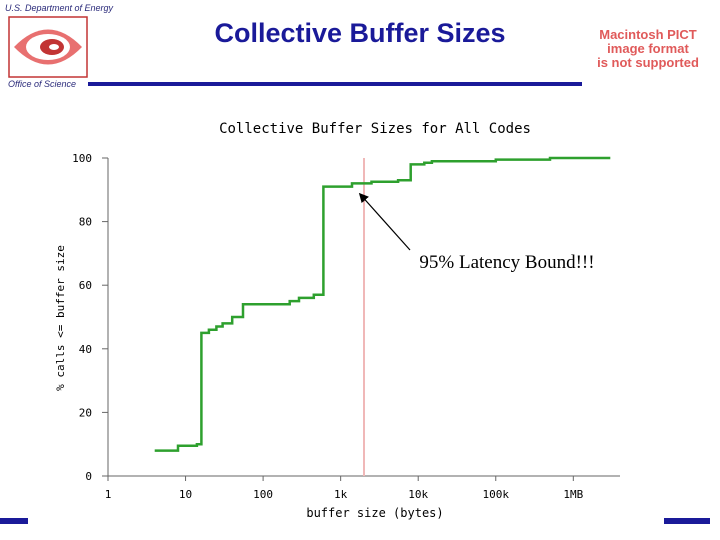  I want to click on x-tick-label: 100k, so click(496, 494).